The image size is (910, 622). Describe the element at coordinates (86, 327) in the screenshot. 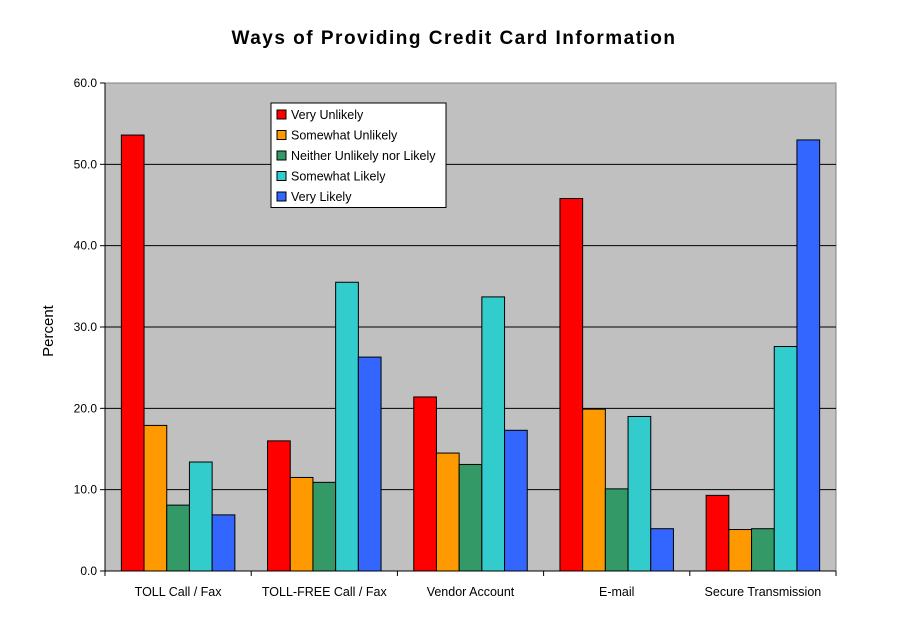

I see `y-tick-label: 30.0` at that location.